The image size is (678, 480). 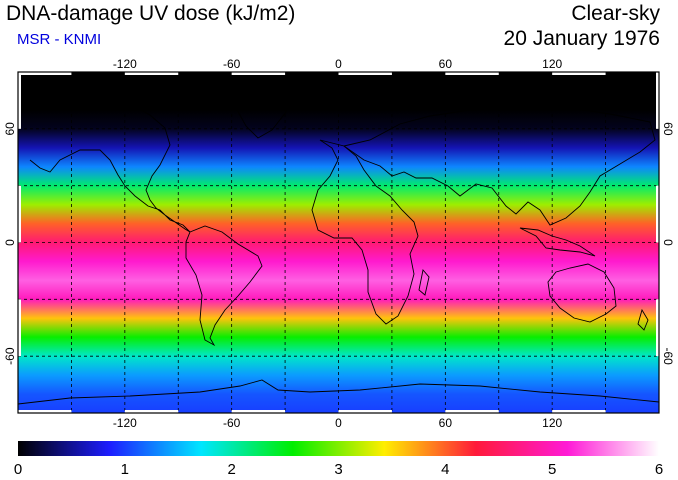 I want to click on lat-tick-label-right: -60, so click(x=668, y=356).